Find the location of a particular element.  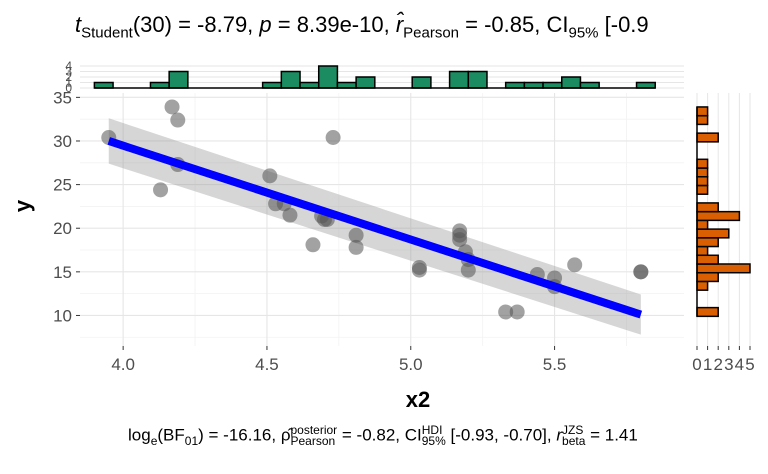

r-subscript: Pearson is located at coordinates (431, 33).